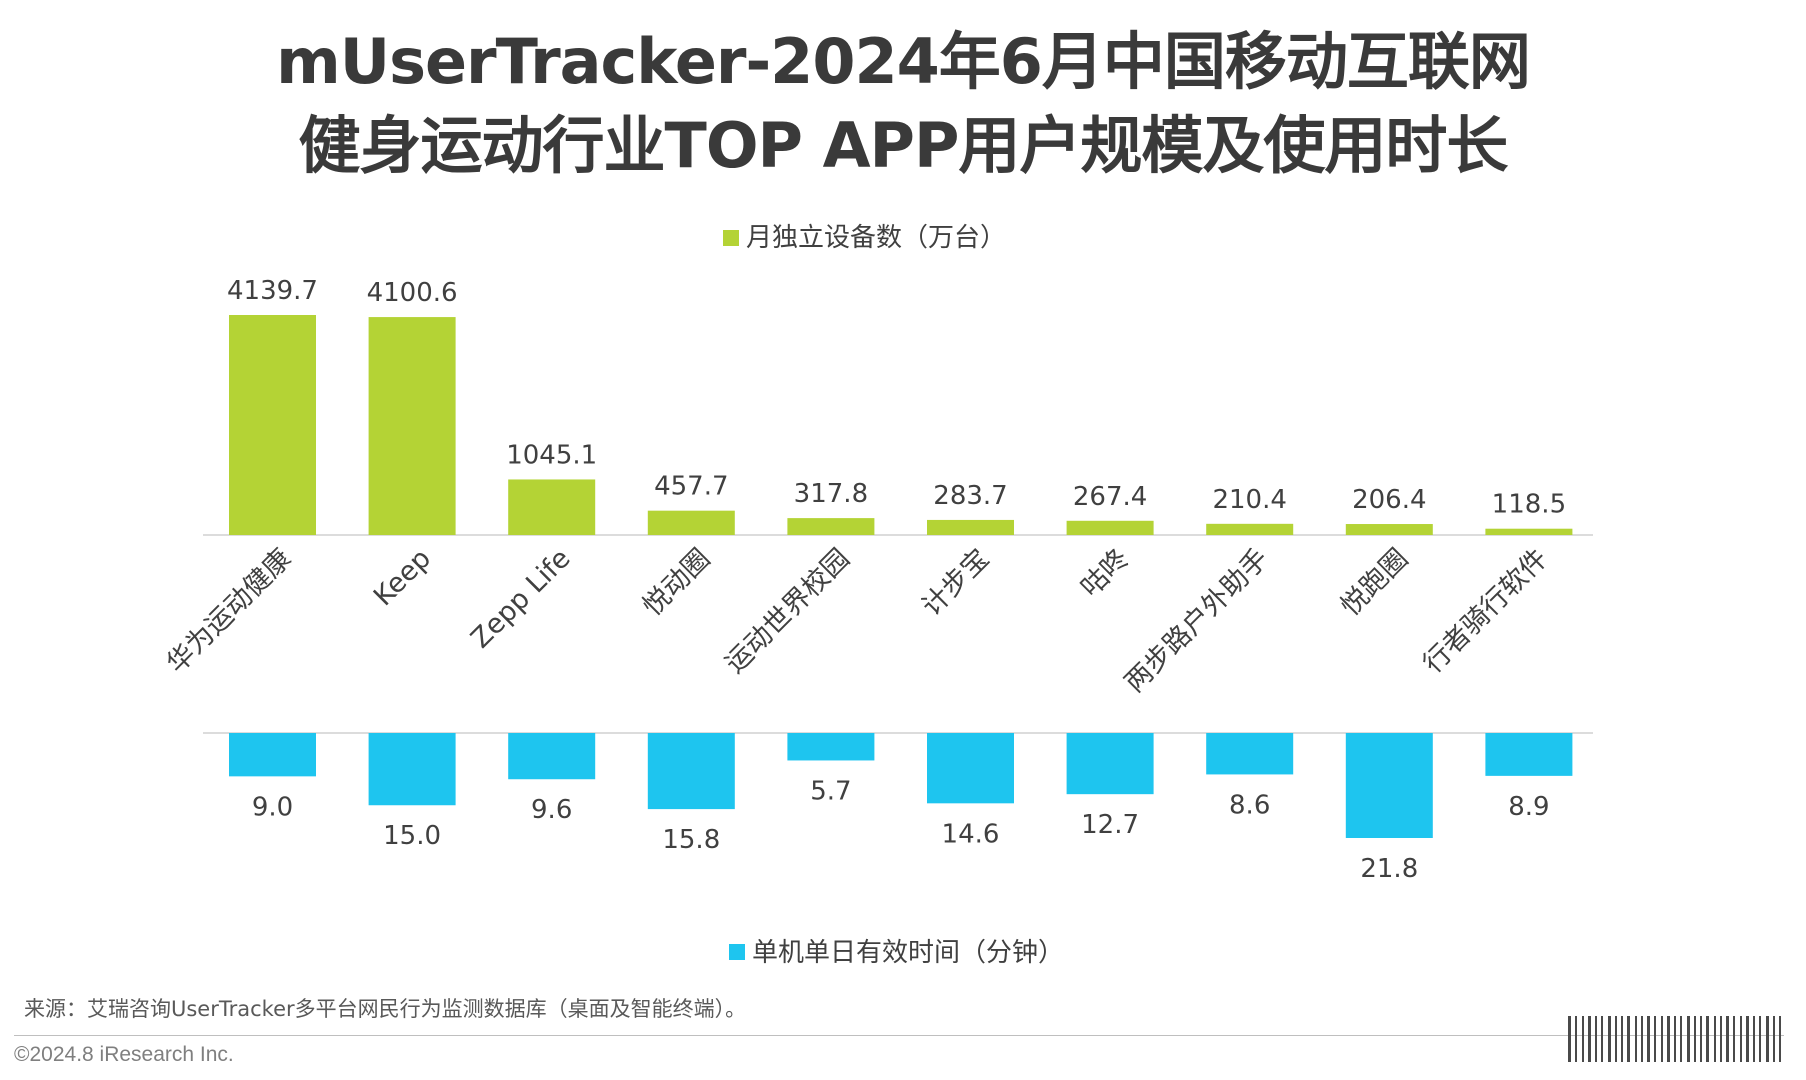 The image size is (1806, 1080). I want to click on legend-device-label: 月独立设备数（万台）, so click(876, 238).